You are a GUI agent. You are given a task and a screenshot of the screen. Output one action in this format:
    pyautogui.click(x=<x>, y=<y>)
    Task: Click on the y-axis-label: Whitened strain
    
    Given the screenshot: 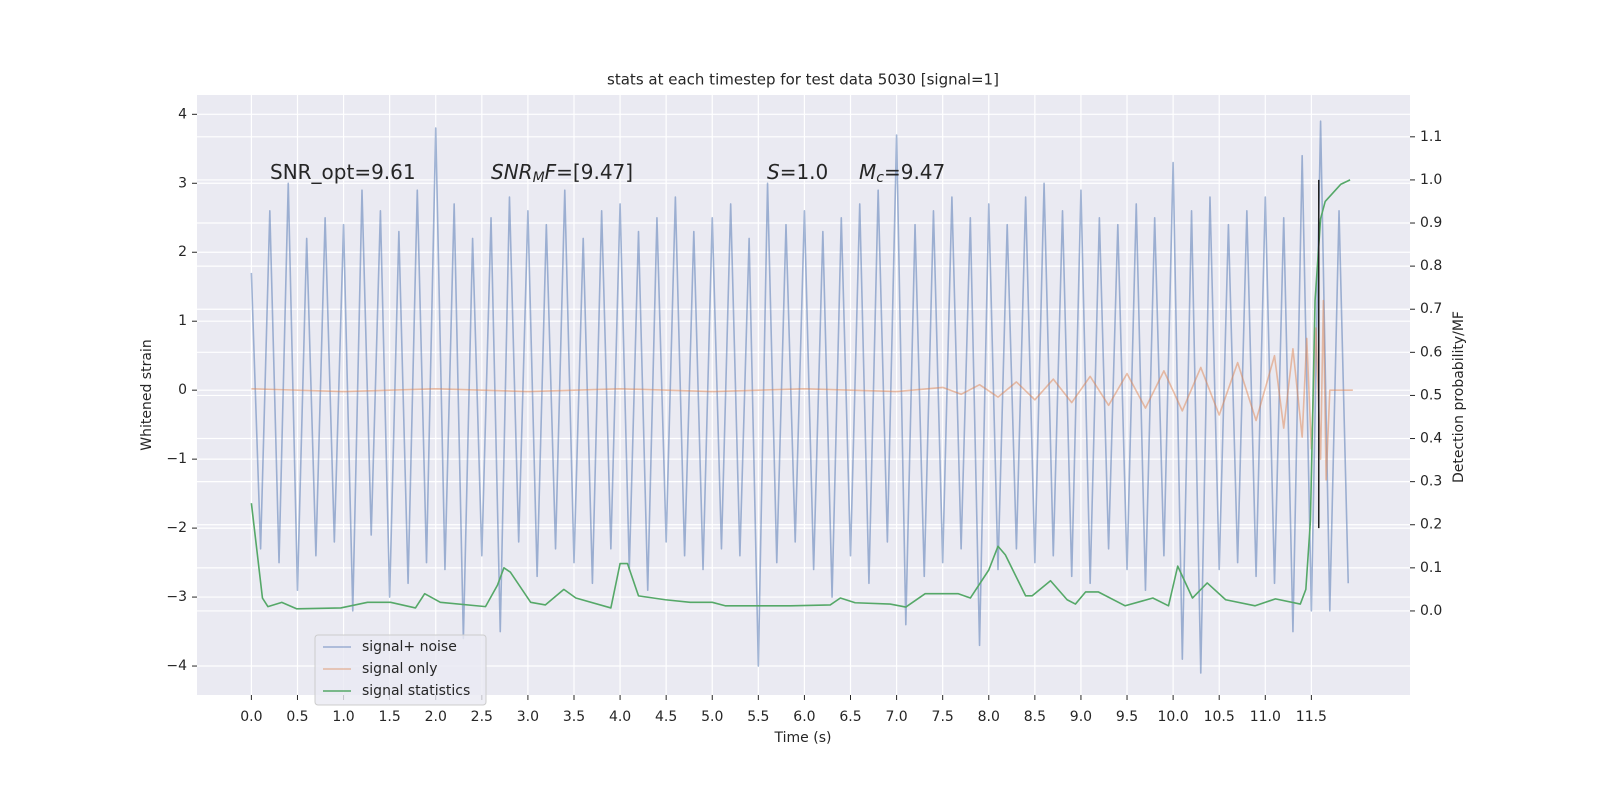 What is the action you would take?
    pyautogui.click(x=147, y=394)
    